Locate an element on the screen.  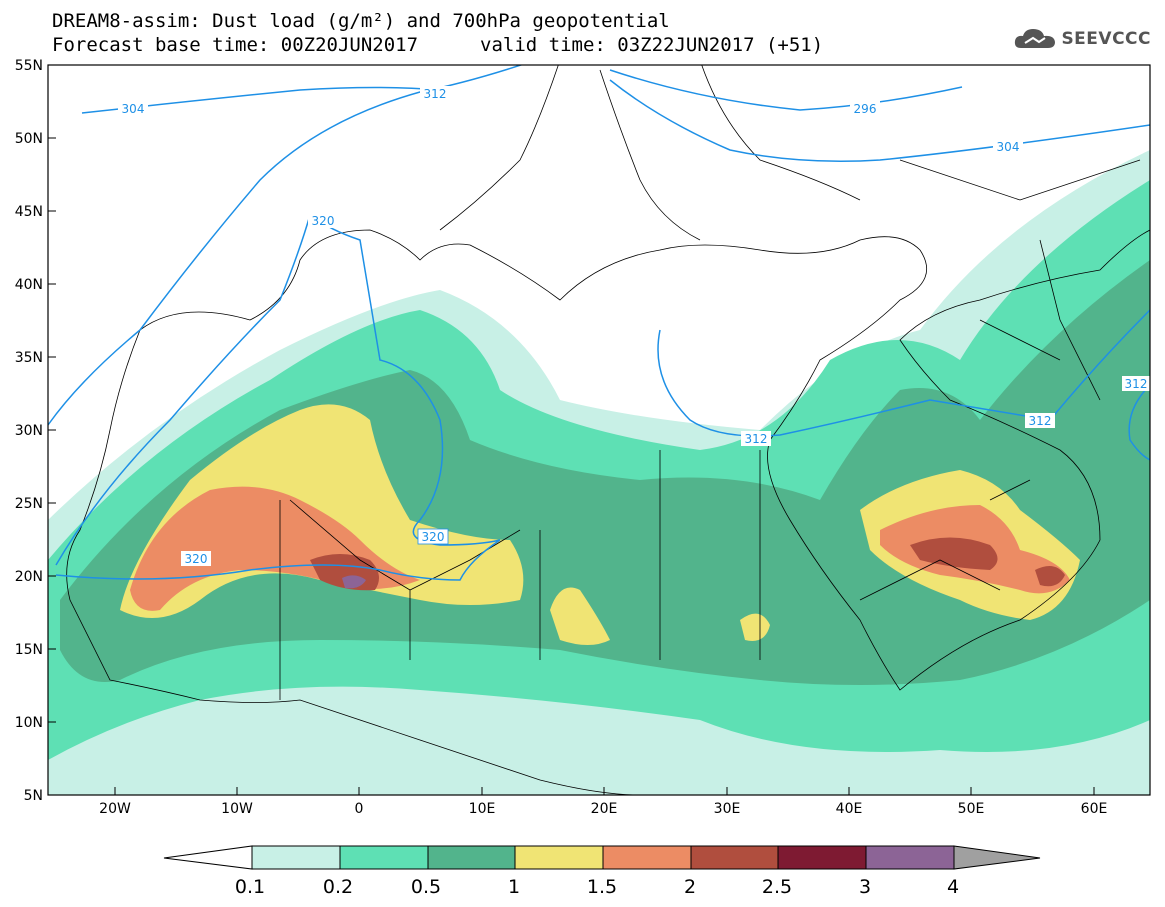
forecast-base-time: Forecast base time: 00Z20JUN2017 is located at coordinates (235, 45).